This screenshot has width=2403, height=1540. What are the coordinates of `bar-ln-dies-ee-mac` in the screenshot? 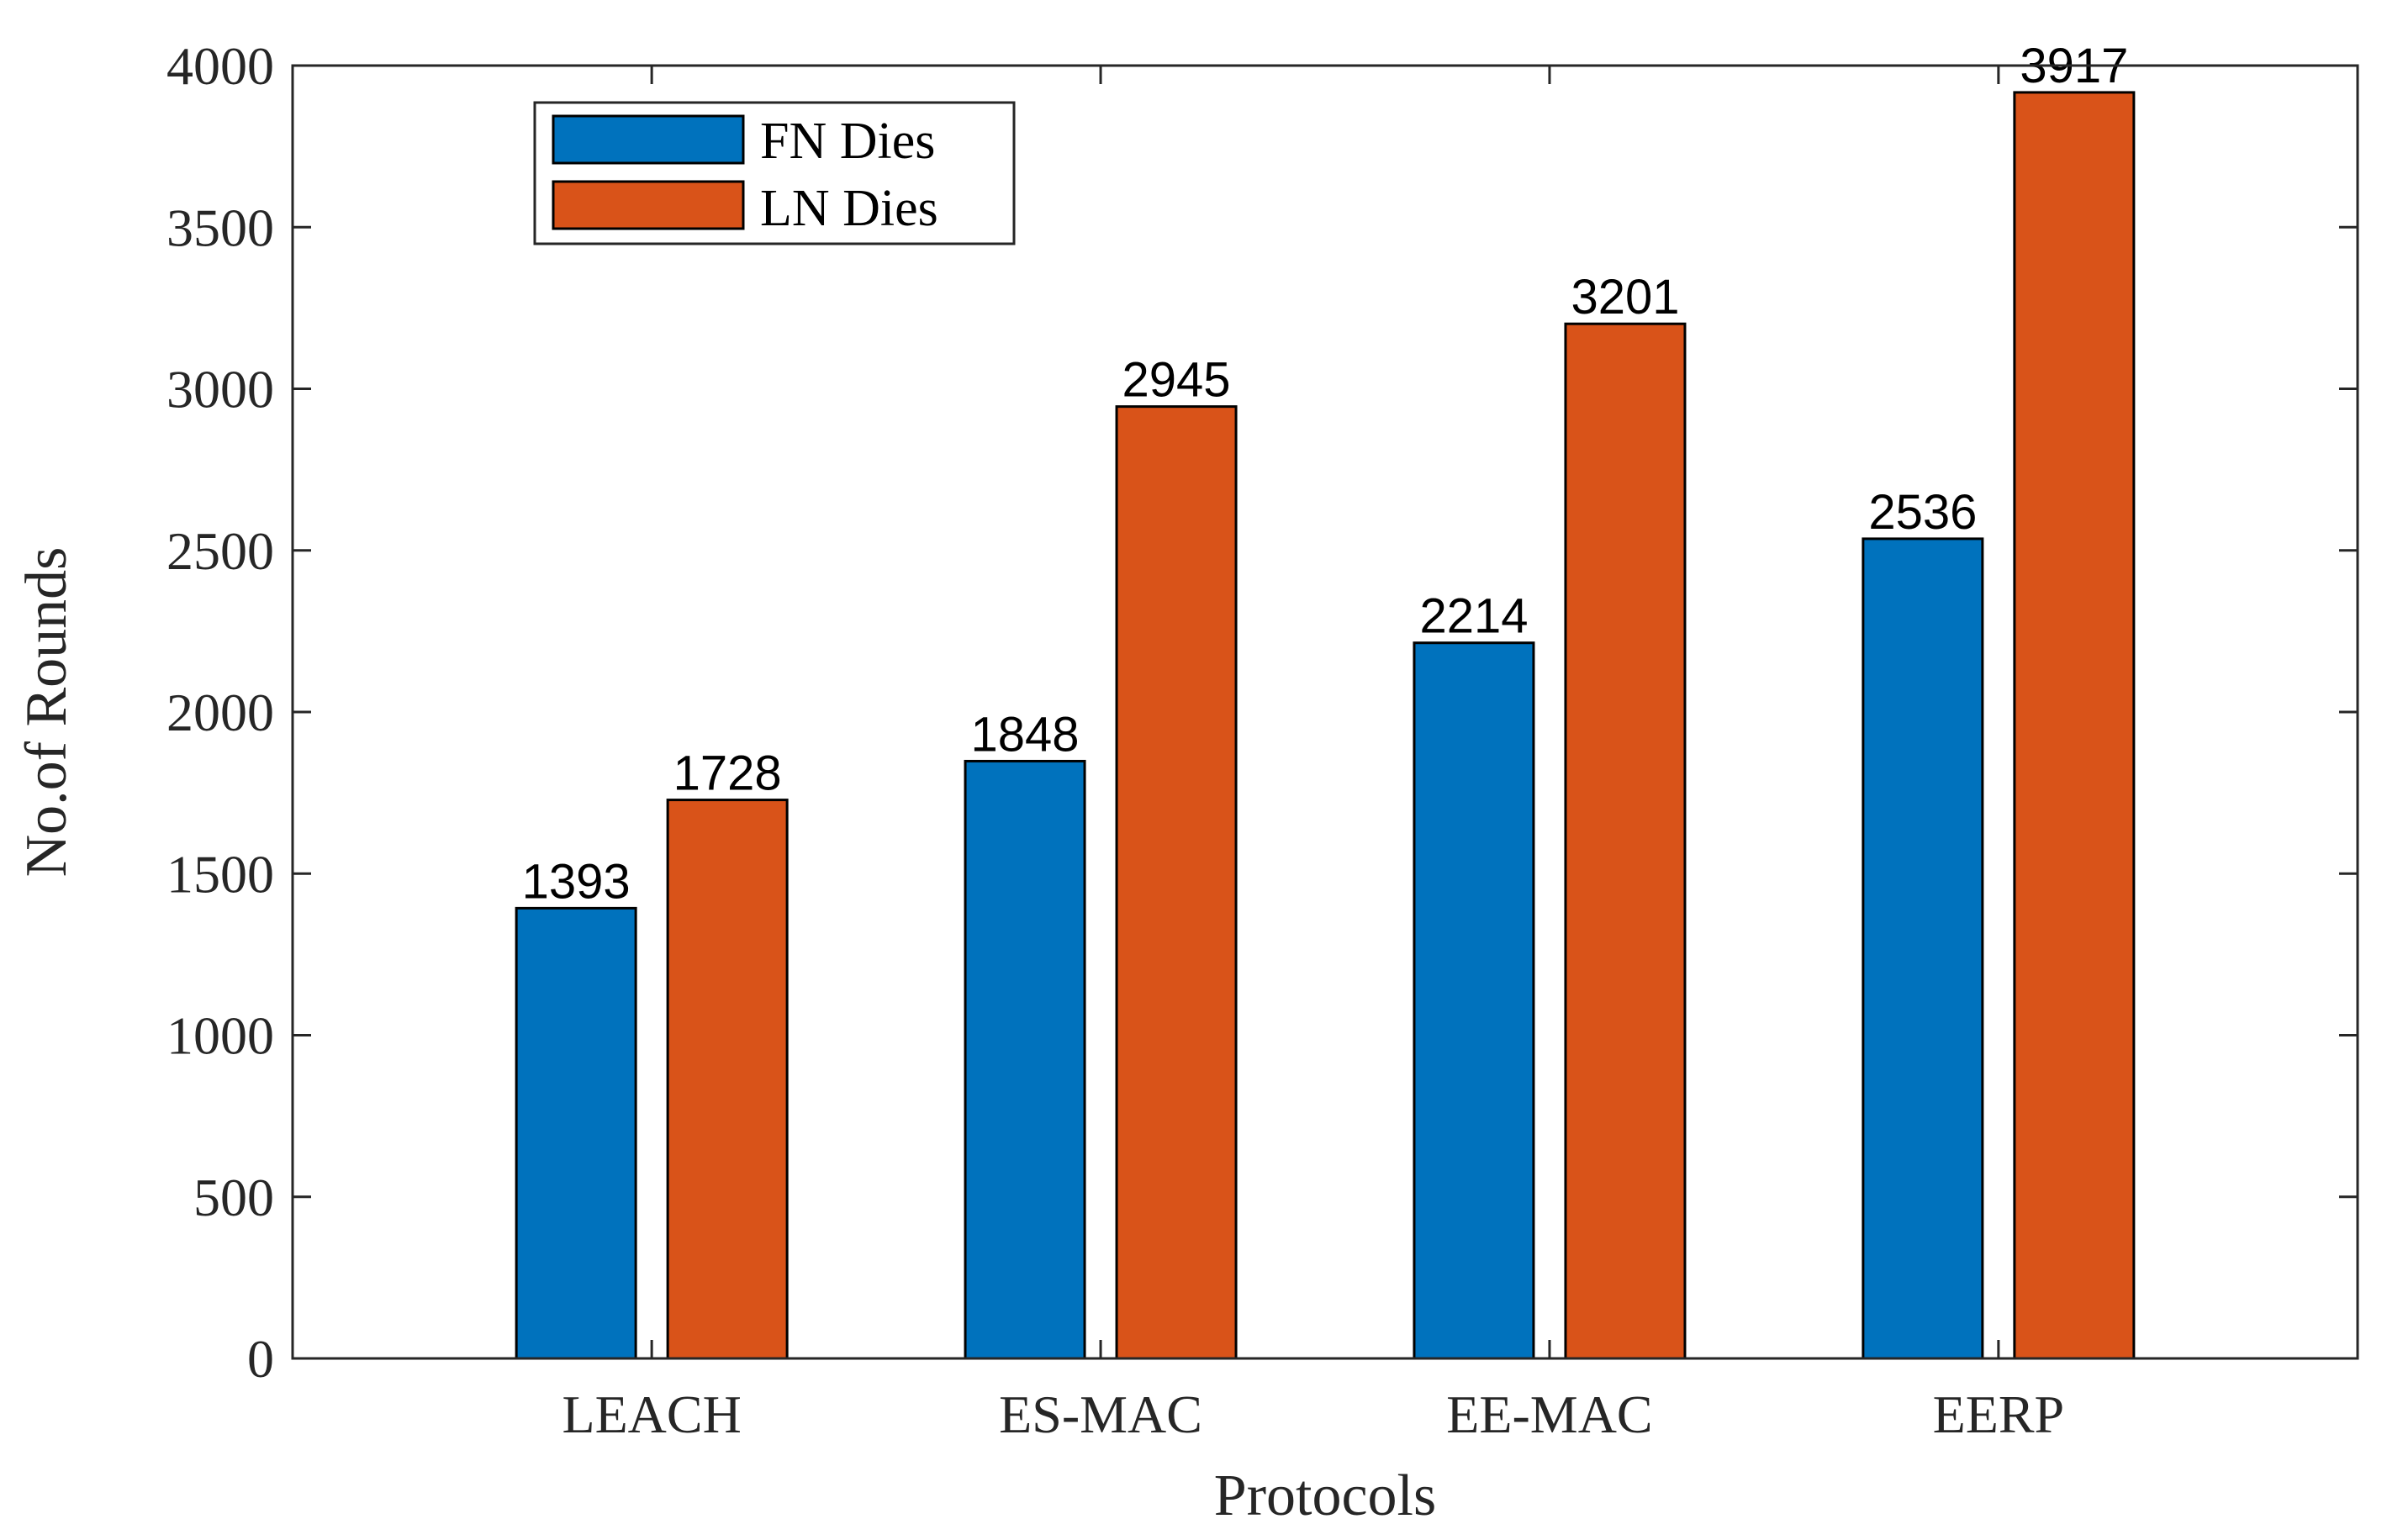 It's located at (1625, 841).